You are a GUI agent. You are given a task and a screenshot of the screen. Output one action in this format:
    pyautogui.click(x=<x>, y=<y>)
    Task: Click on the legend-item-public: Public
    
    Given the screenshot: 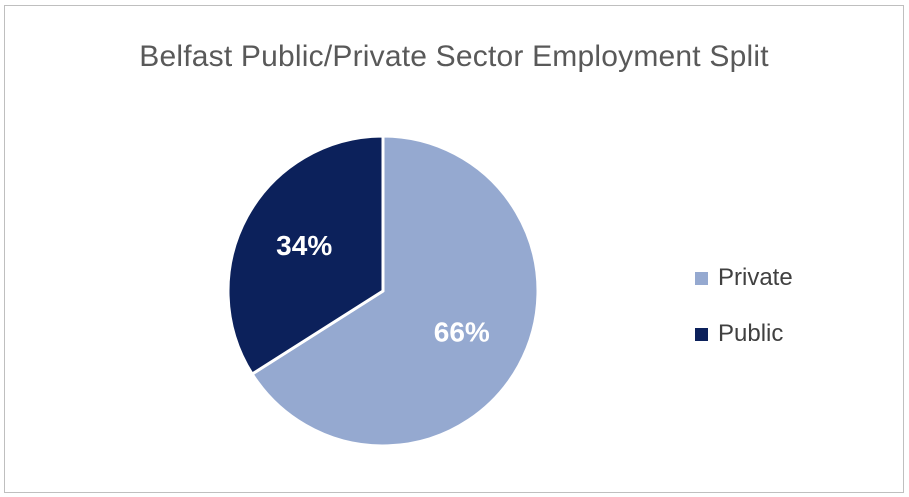 What is the action you would take?
    pyautogui.click(x=744, y=334)
    